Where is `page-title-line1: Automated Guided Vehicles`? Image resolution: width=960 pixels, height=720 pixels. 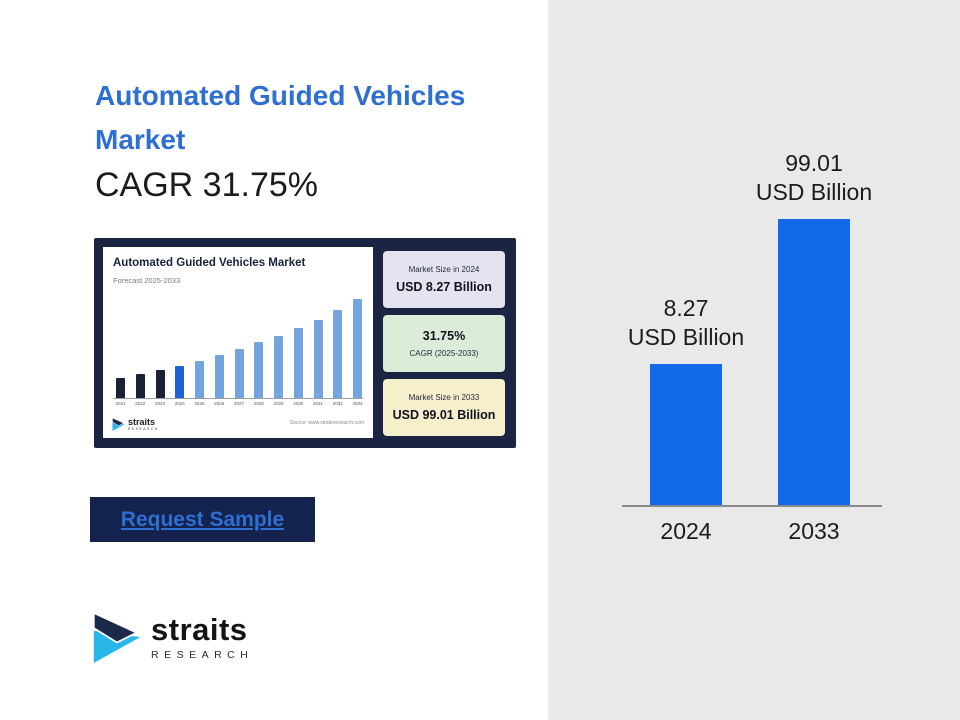 page-title-line1: Automated Guided Vehicles is located at coordinates (280, 95).